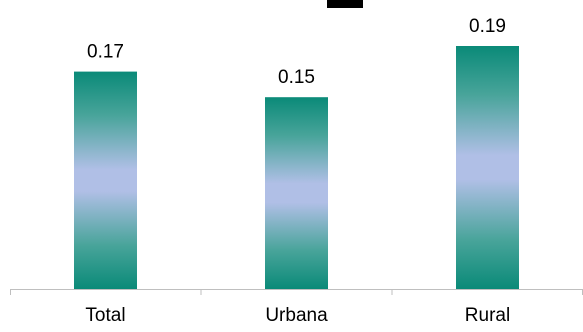  Describe the element at coordinates (345, 4) in the screenshot. I see `clipped-title-fragment` at that location.